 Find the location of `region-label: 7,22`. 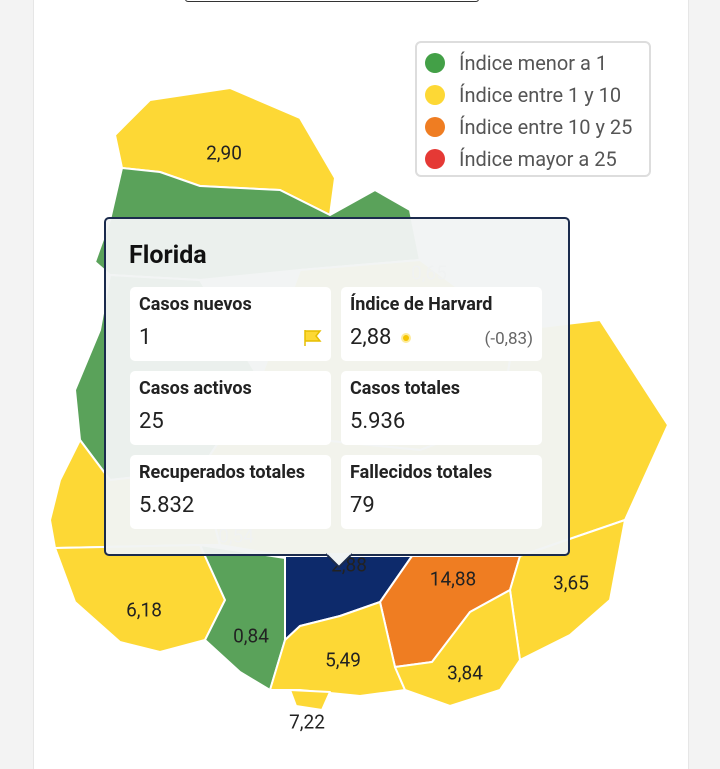

region-label: 7,22 is located at coordinates (307, 722).